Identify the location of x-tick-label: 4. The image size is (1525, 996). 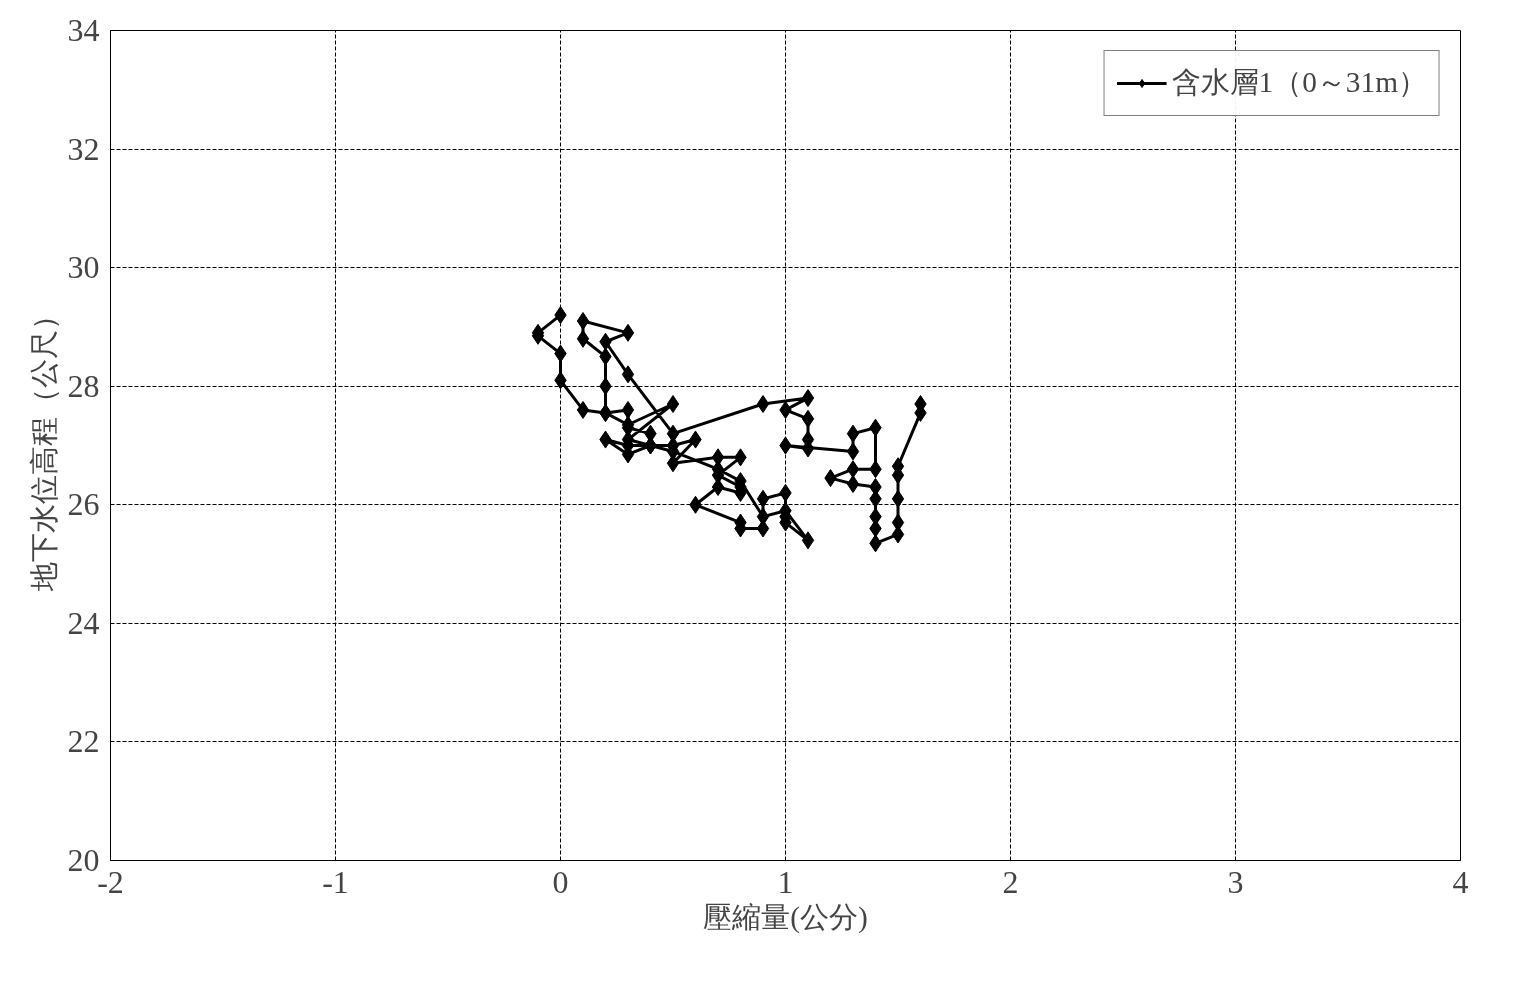
(1460, 881).